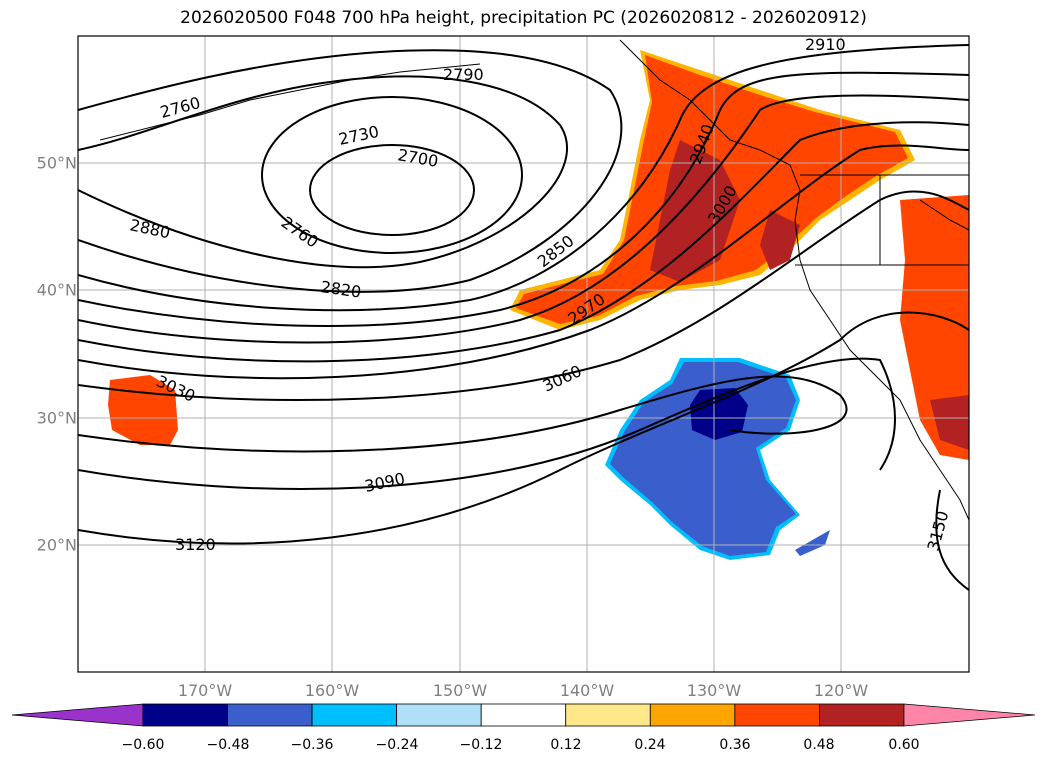 The height and width of the screenshot is (765, 1047). What do you see at coordinates (56, 418) in the screenshot?
I see `latitude-label: 30°N` at bounding box center [56, 418].